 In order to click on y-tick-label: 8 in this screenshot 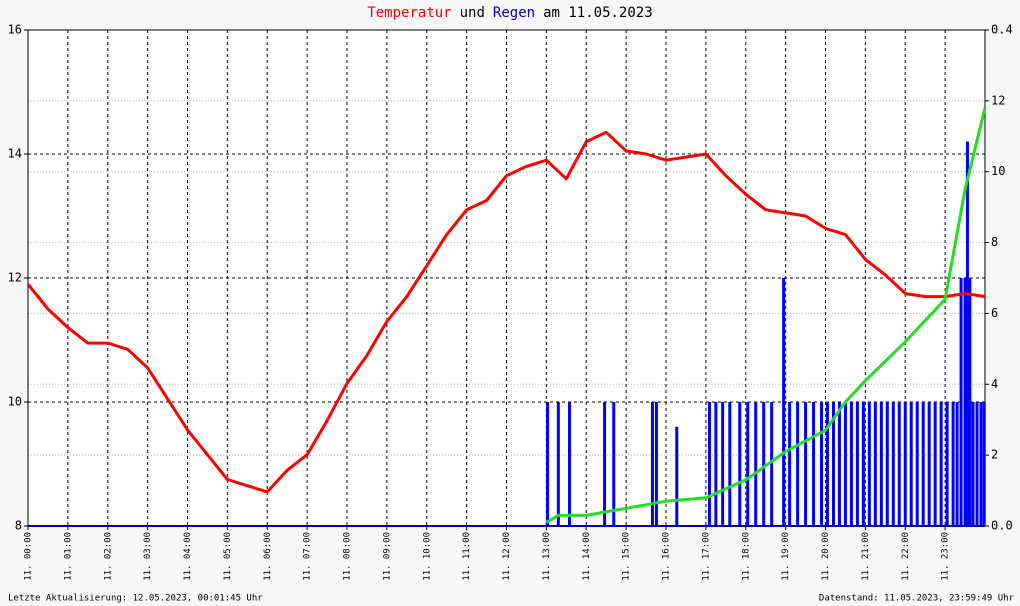, I will do `click(18, 526)`.